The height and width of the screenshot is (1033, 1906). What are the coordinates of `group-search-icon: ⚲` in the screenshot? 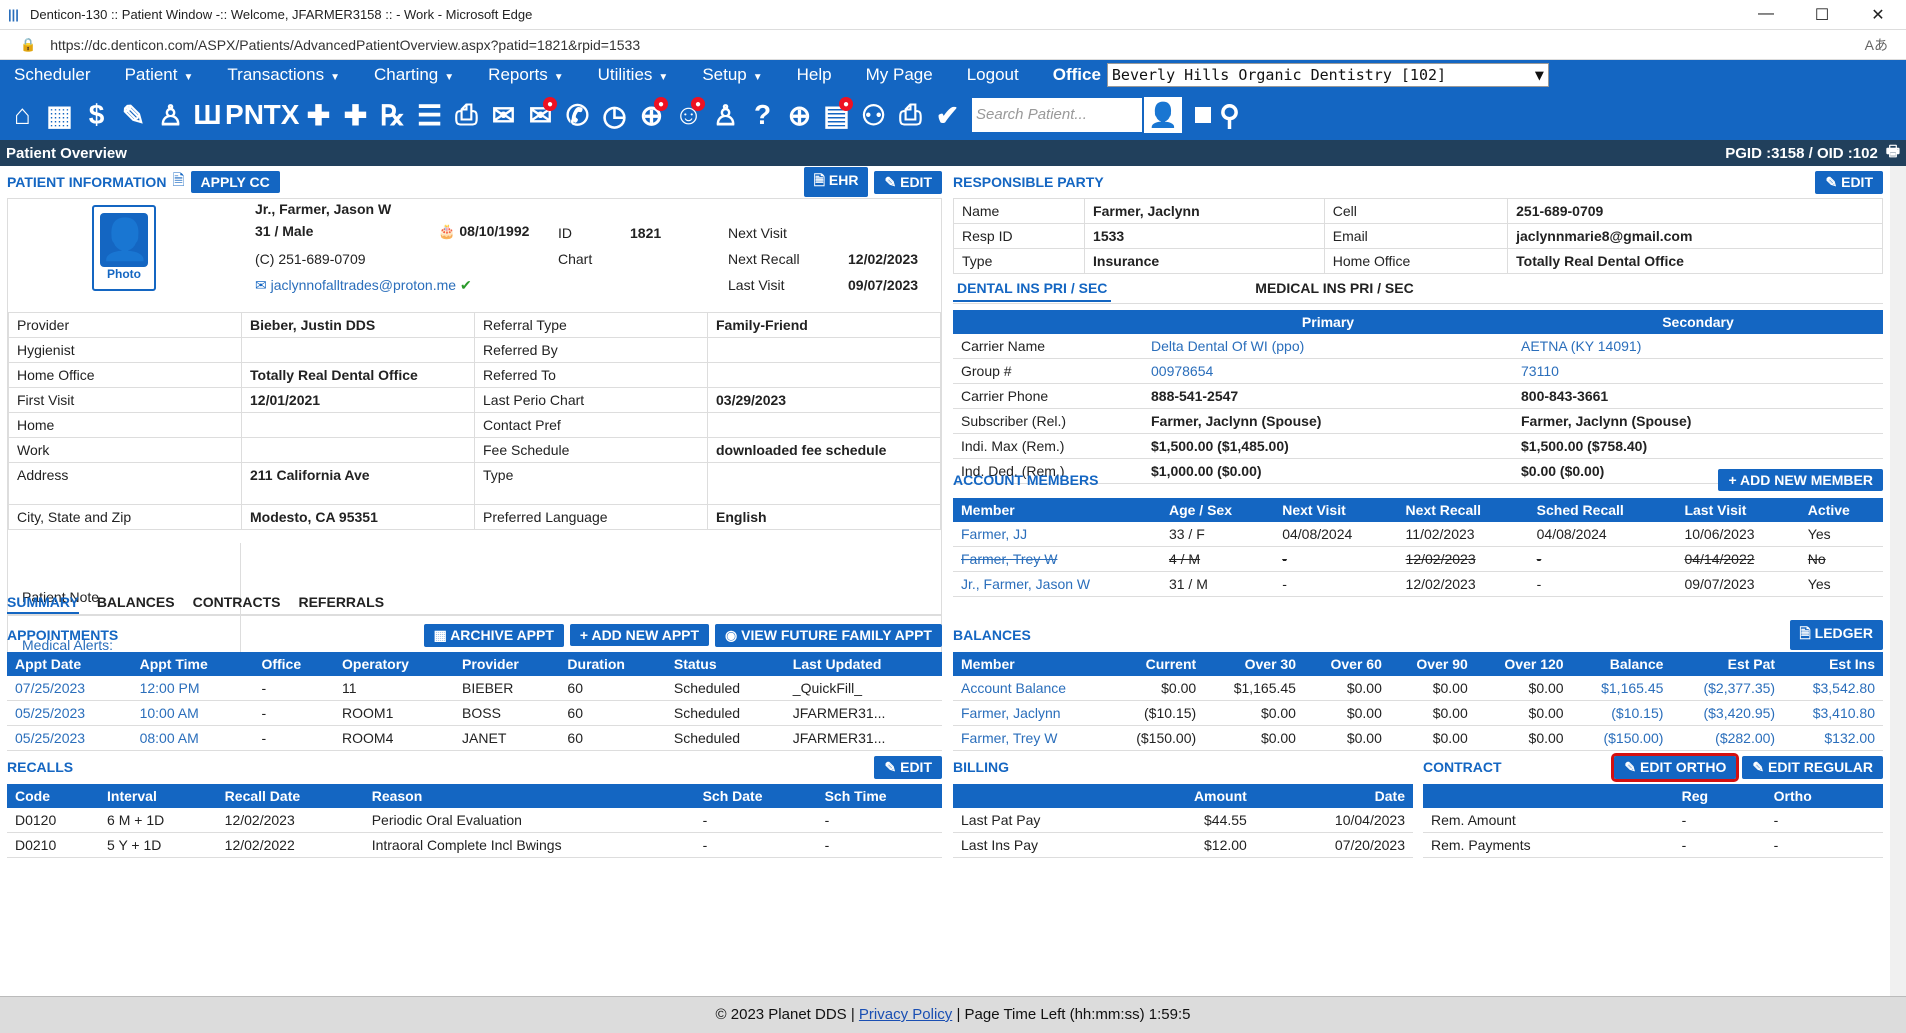 It's located at (1229, 115).